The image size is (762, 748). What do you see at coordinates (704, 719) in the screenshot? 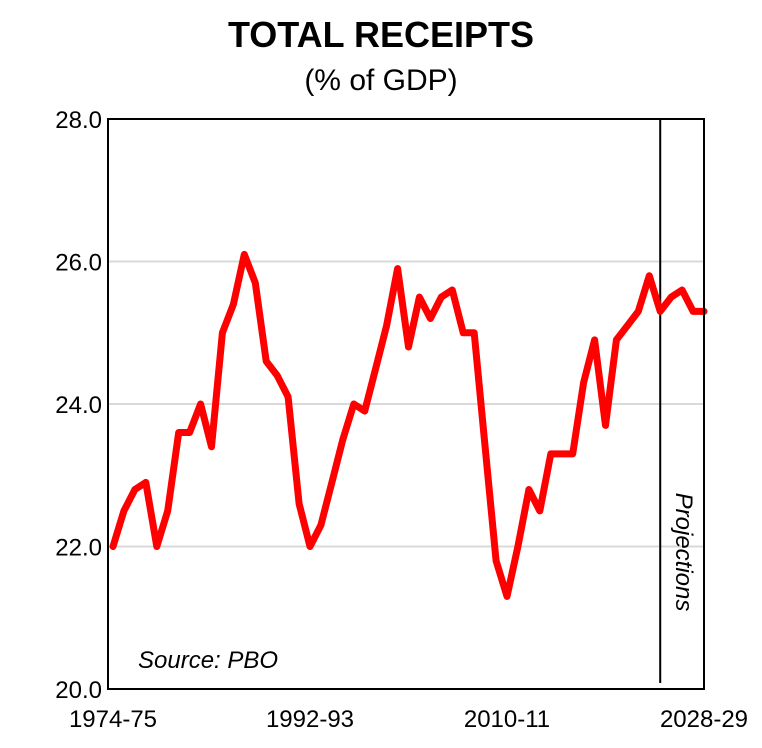
I see `x-tick-label: 2028-29` at bounding box center [704, 719].